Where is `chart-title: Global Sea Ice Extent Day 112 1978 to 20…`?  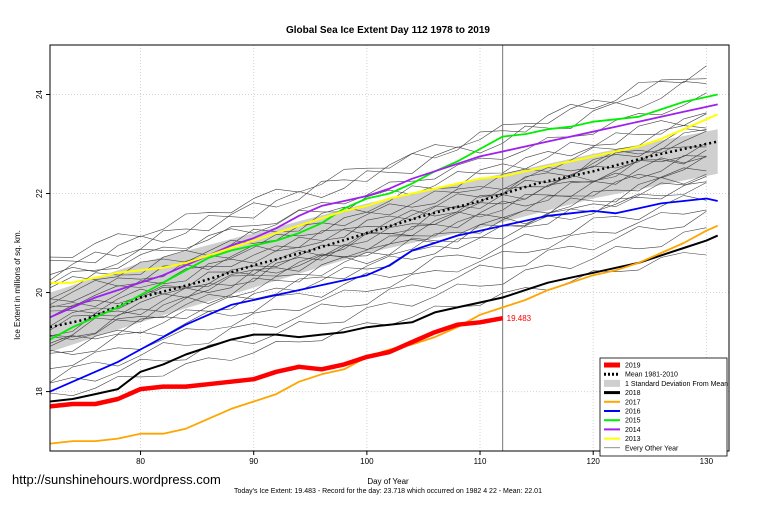
chart-title: Global Sea Ice Extent Day 112 1978 to 20… is located at coordinates (388, 30).